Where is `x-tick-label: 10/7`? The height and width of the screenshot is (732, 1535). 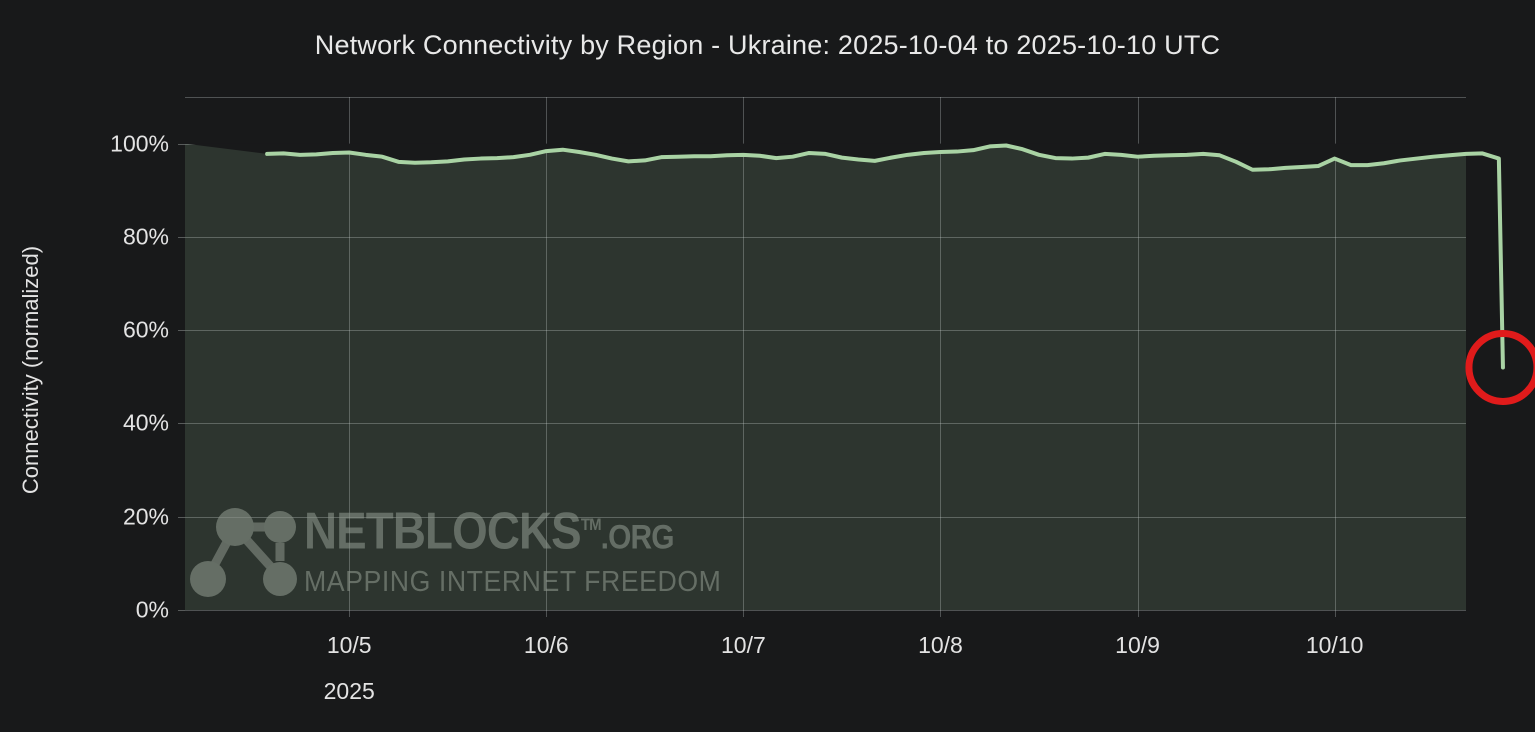 x-tick-label: 10/7 is located at coordinates (743, 645).